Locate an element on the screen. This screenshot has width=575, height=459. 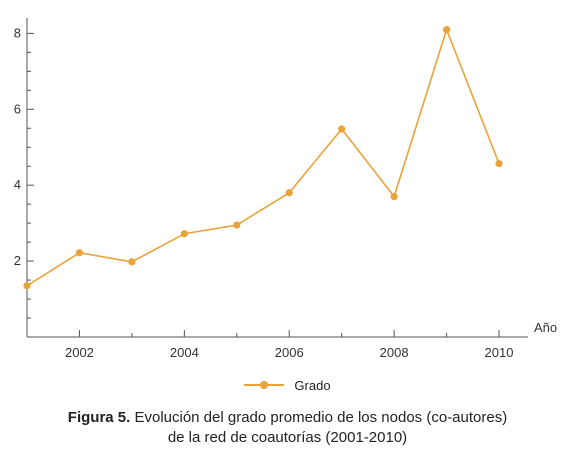
chart-legend: Grado is located at coordinates (287, 385).